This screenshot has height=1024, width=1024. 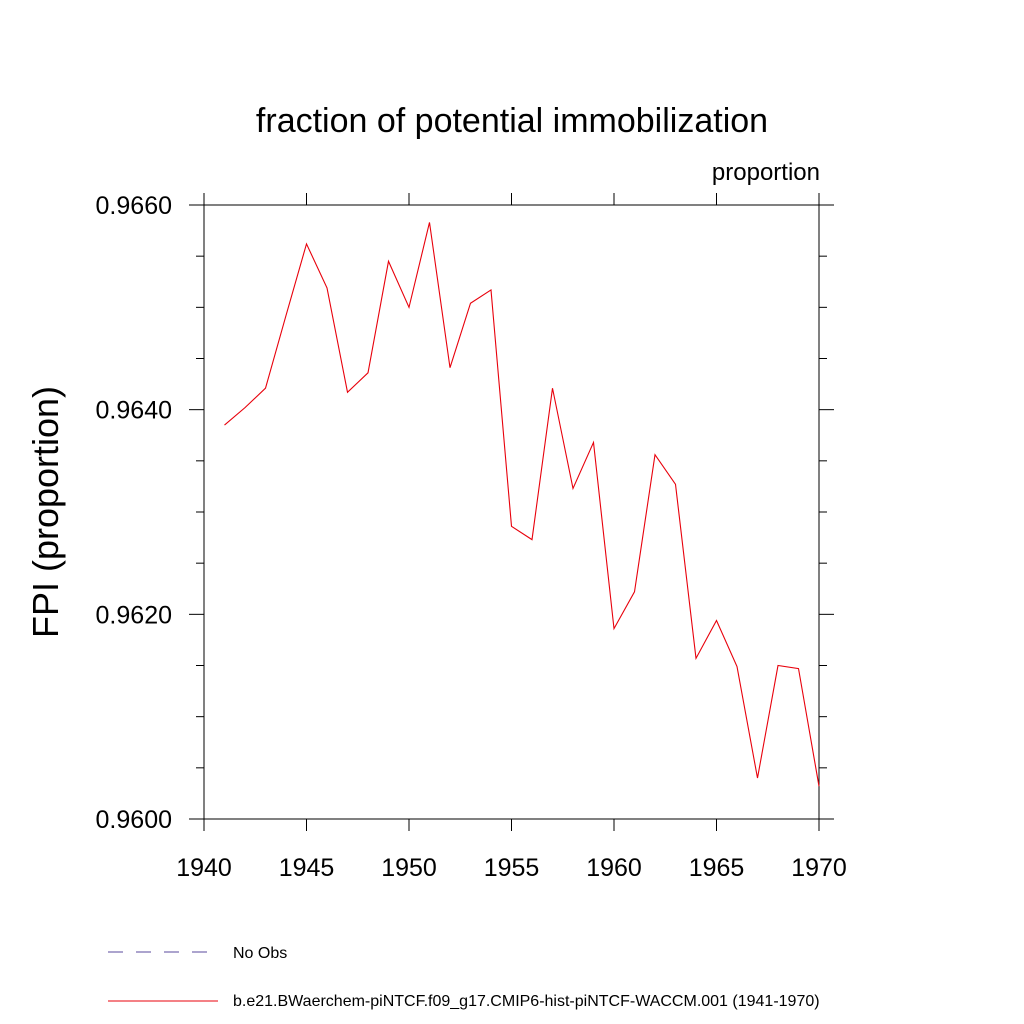 I want to click on y-tick-label: 0.9660, so click(x=134, y=206).